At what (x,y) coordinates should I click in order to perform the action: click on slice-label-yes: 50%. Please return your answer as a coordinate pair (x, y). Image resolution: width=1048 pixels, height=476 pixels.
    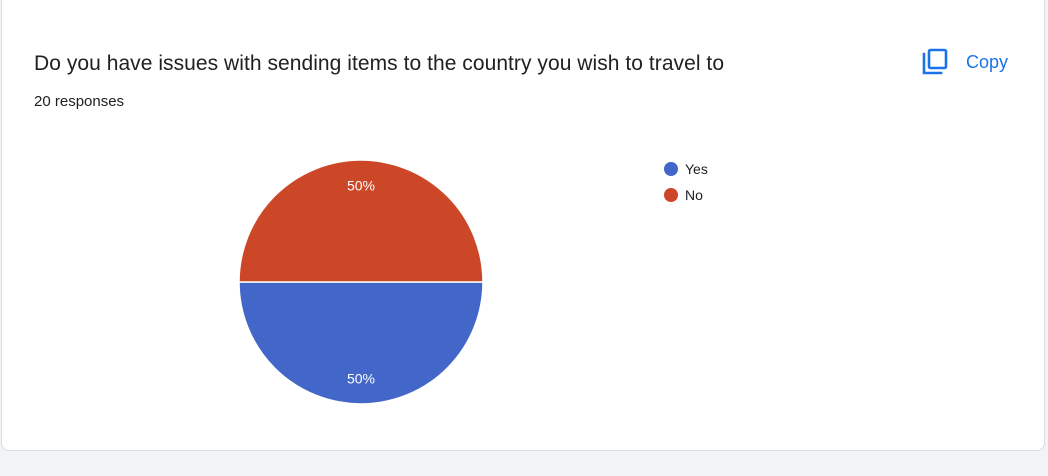
    Looking at the image, I should click on (361, 378).